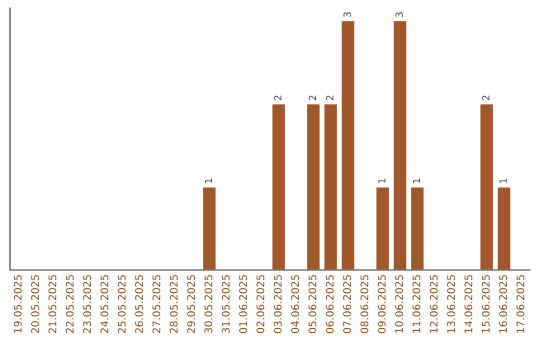 This screenshot has height=340, width=540. What do you see at coordinates (52, 304) in the screenshot?
I see `x-tick-label: 21.05.2025` at bounding box center [52, 304].